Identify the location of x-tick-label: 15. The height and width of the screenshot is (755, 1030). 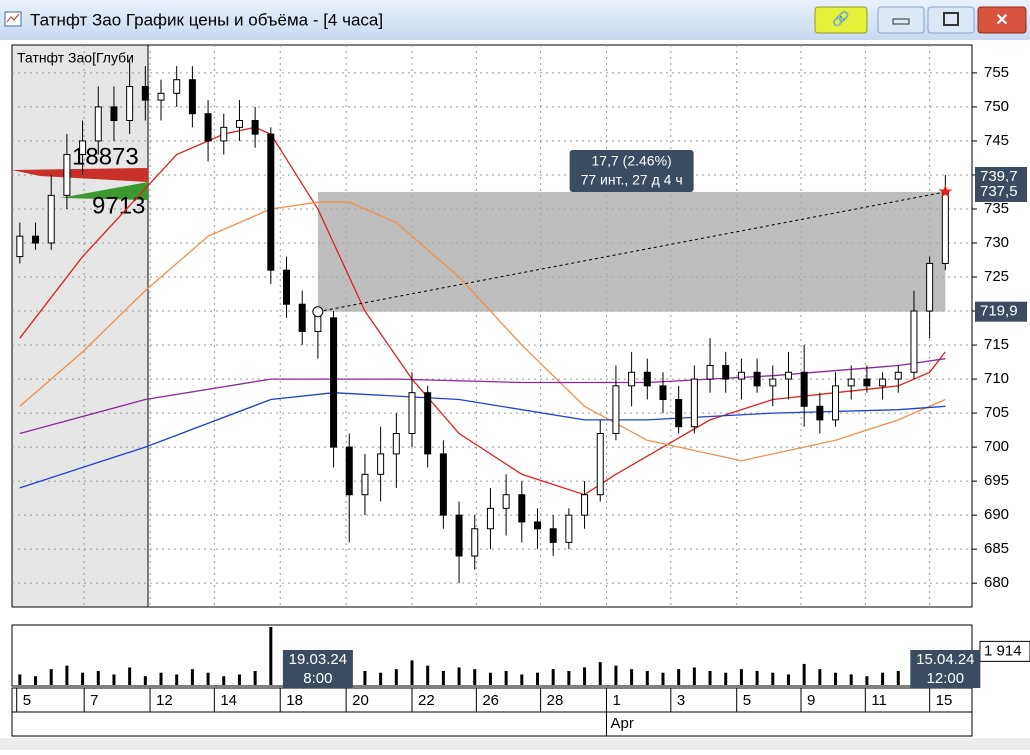
(944, 700).